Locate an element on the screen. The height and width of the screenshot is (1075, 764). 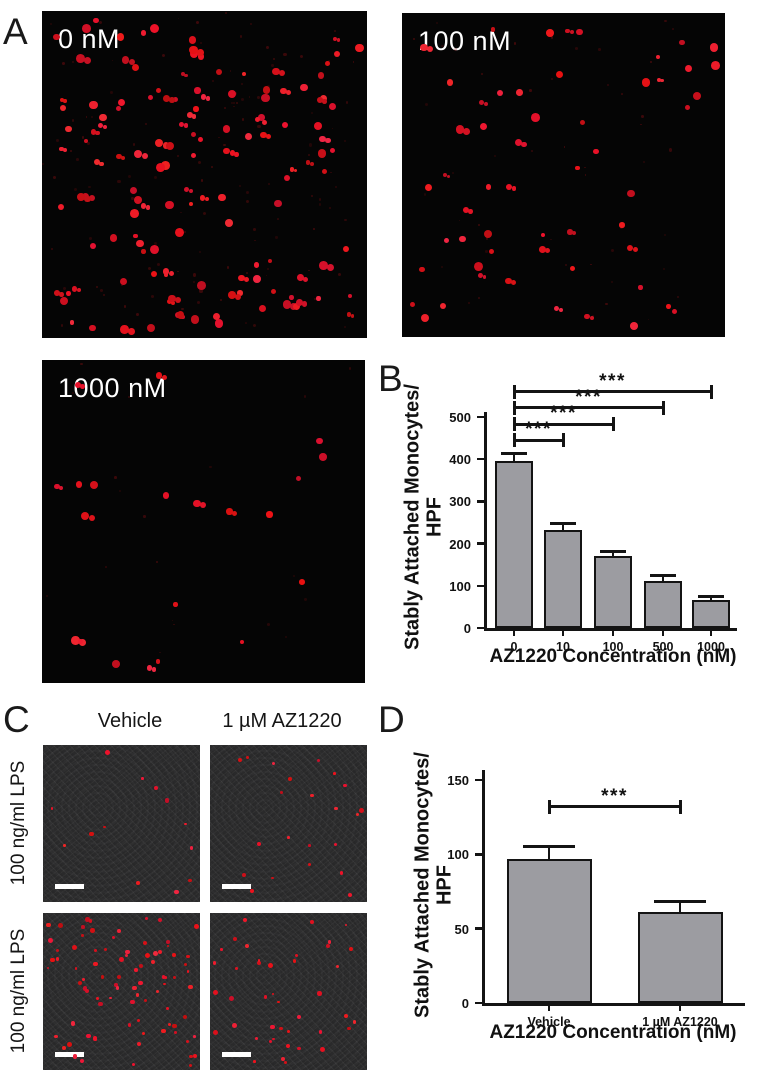
x-tick-mark is located at coordinates (514, 633).